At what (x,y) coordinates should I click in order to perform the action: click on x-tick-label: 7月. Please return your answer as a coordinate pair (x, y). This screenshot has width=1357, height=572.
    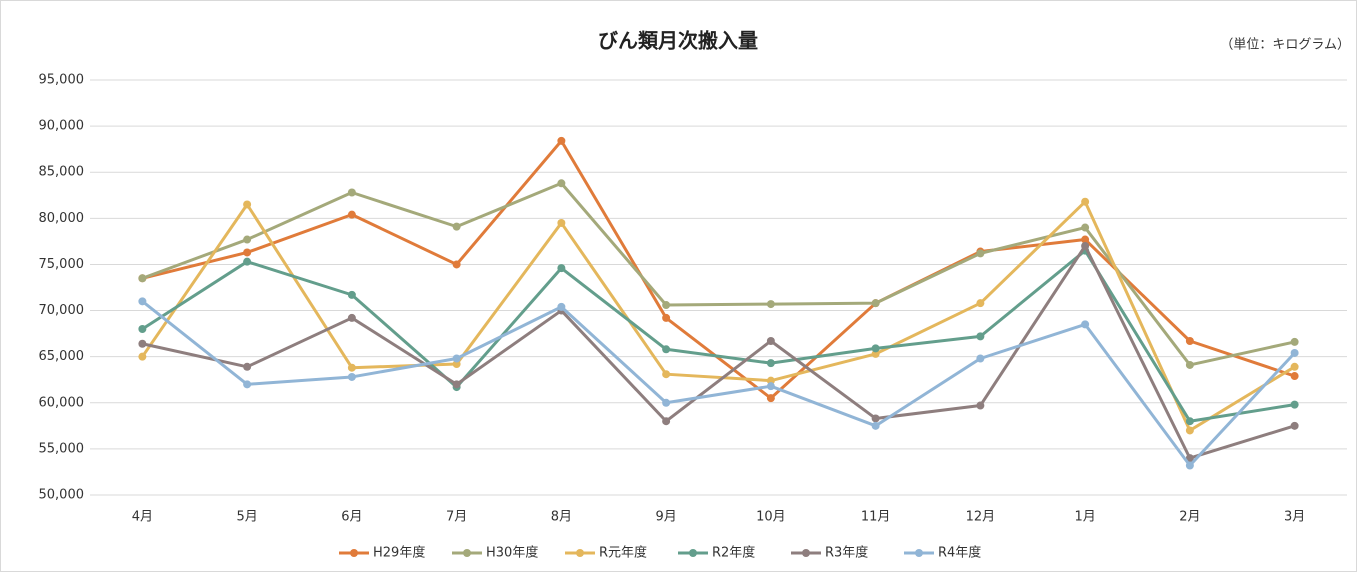
    Looking at the image, I should click on (456, 517).